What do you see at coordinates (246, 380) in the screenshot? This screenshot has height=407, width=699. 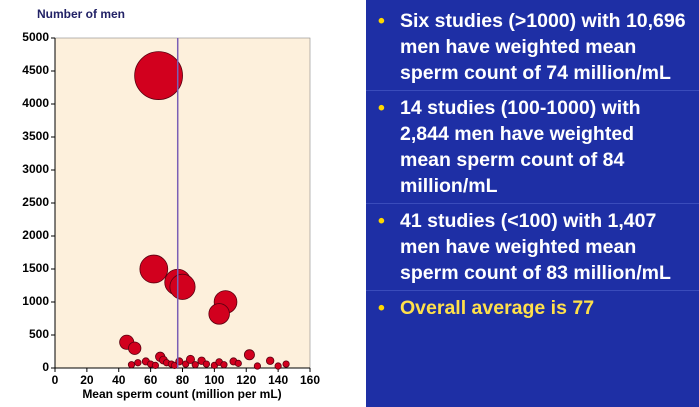 I see `x-tick-label: 120` at bounding box center [246, 380].